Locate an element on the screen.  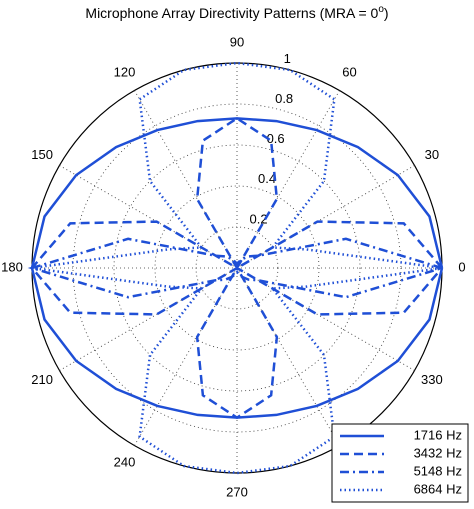
r-tick-label: 0.6 is located at coordinates (276, 138).